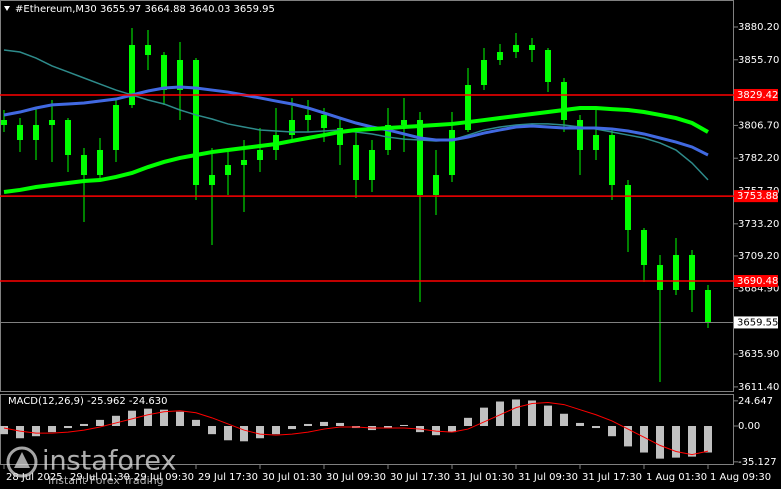 The width and height of the screenshot is (781, 489). Describe the element at coordinates (356, 477) in the screenshot. I see `x-tick-label: 30 Jul 09:30` at that location.